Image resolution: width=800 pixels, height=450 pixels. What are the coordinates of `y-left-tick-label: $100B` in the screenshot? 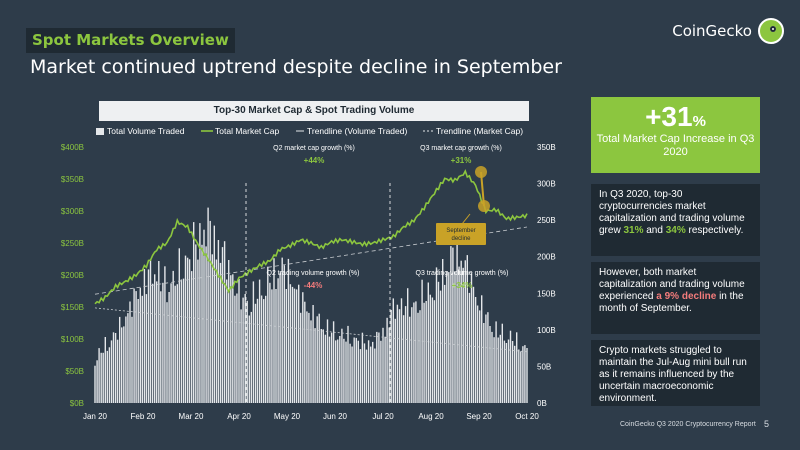 It's located at (72, 339).